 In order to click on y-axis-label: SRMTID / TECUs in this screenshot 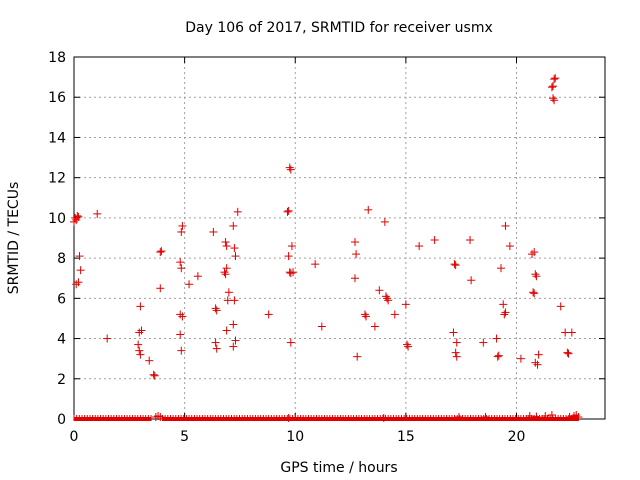, I will do `click(14, 238)`.